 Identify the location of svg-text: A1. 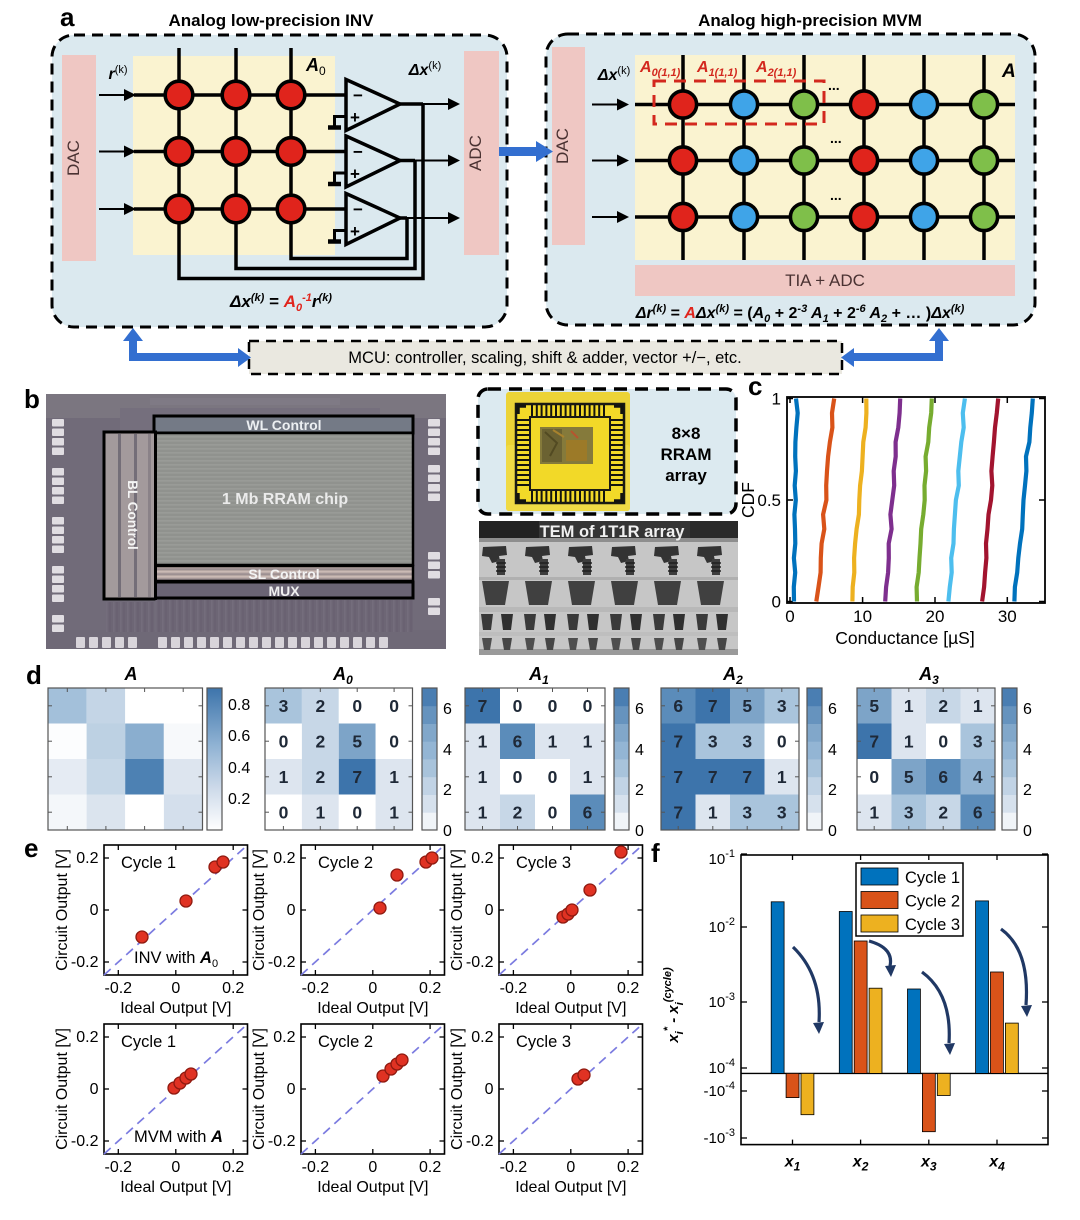
(538, 675).